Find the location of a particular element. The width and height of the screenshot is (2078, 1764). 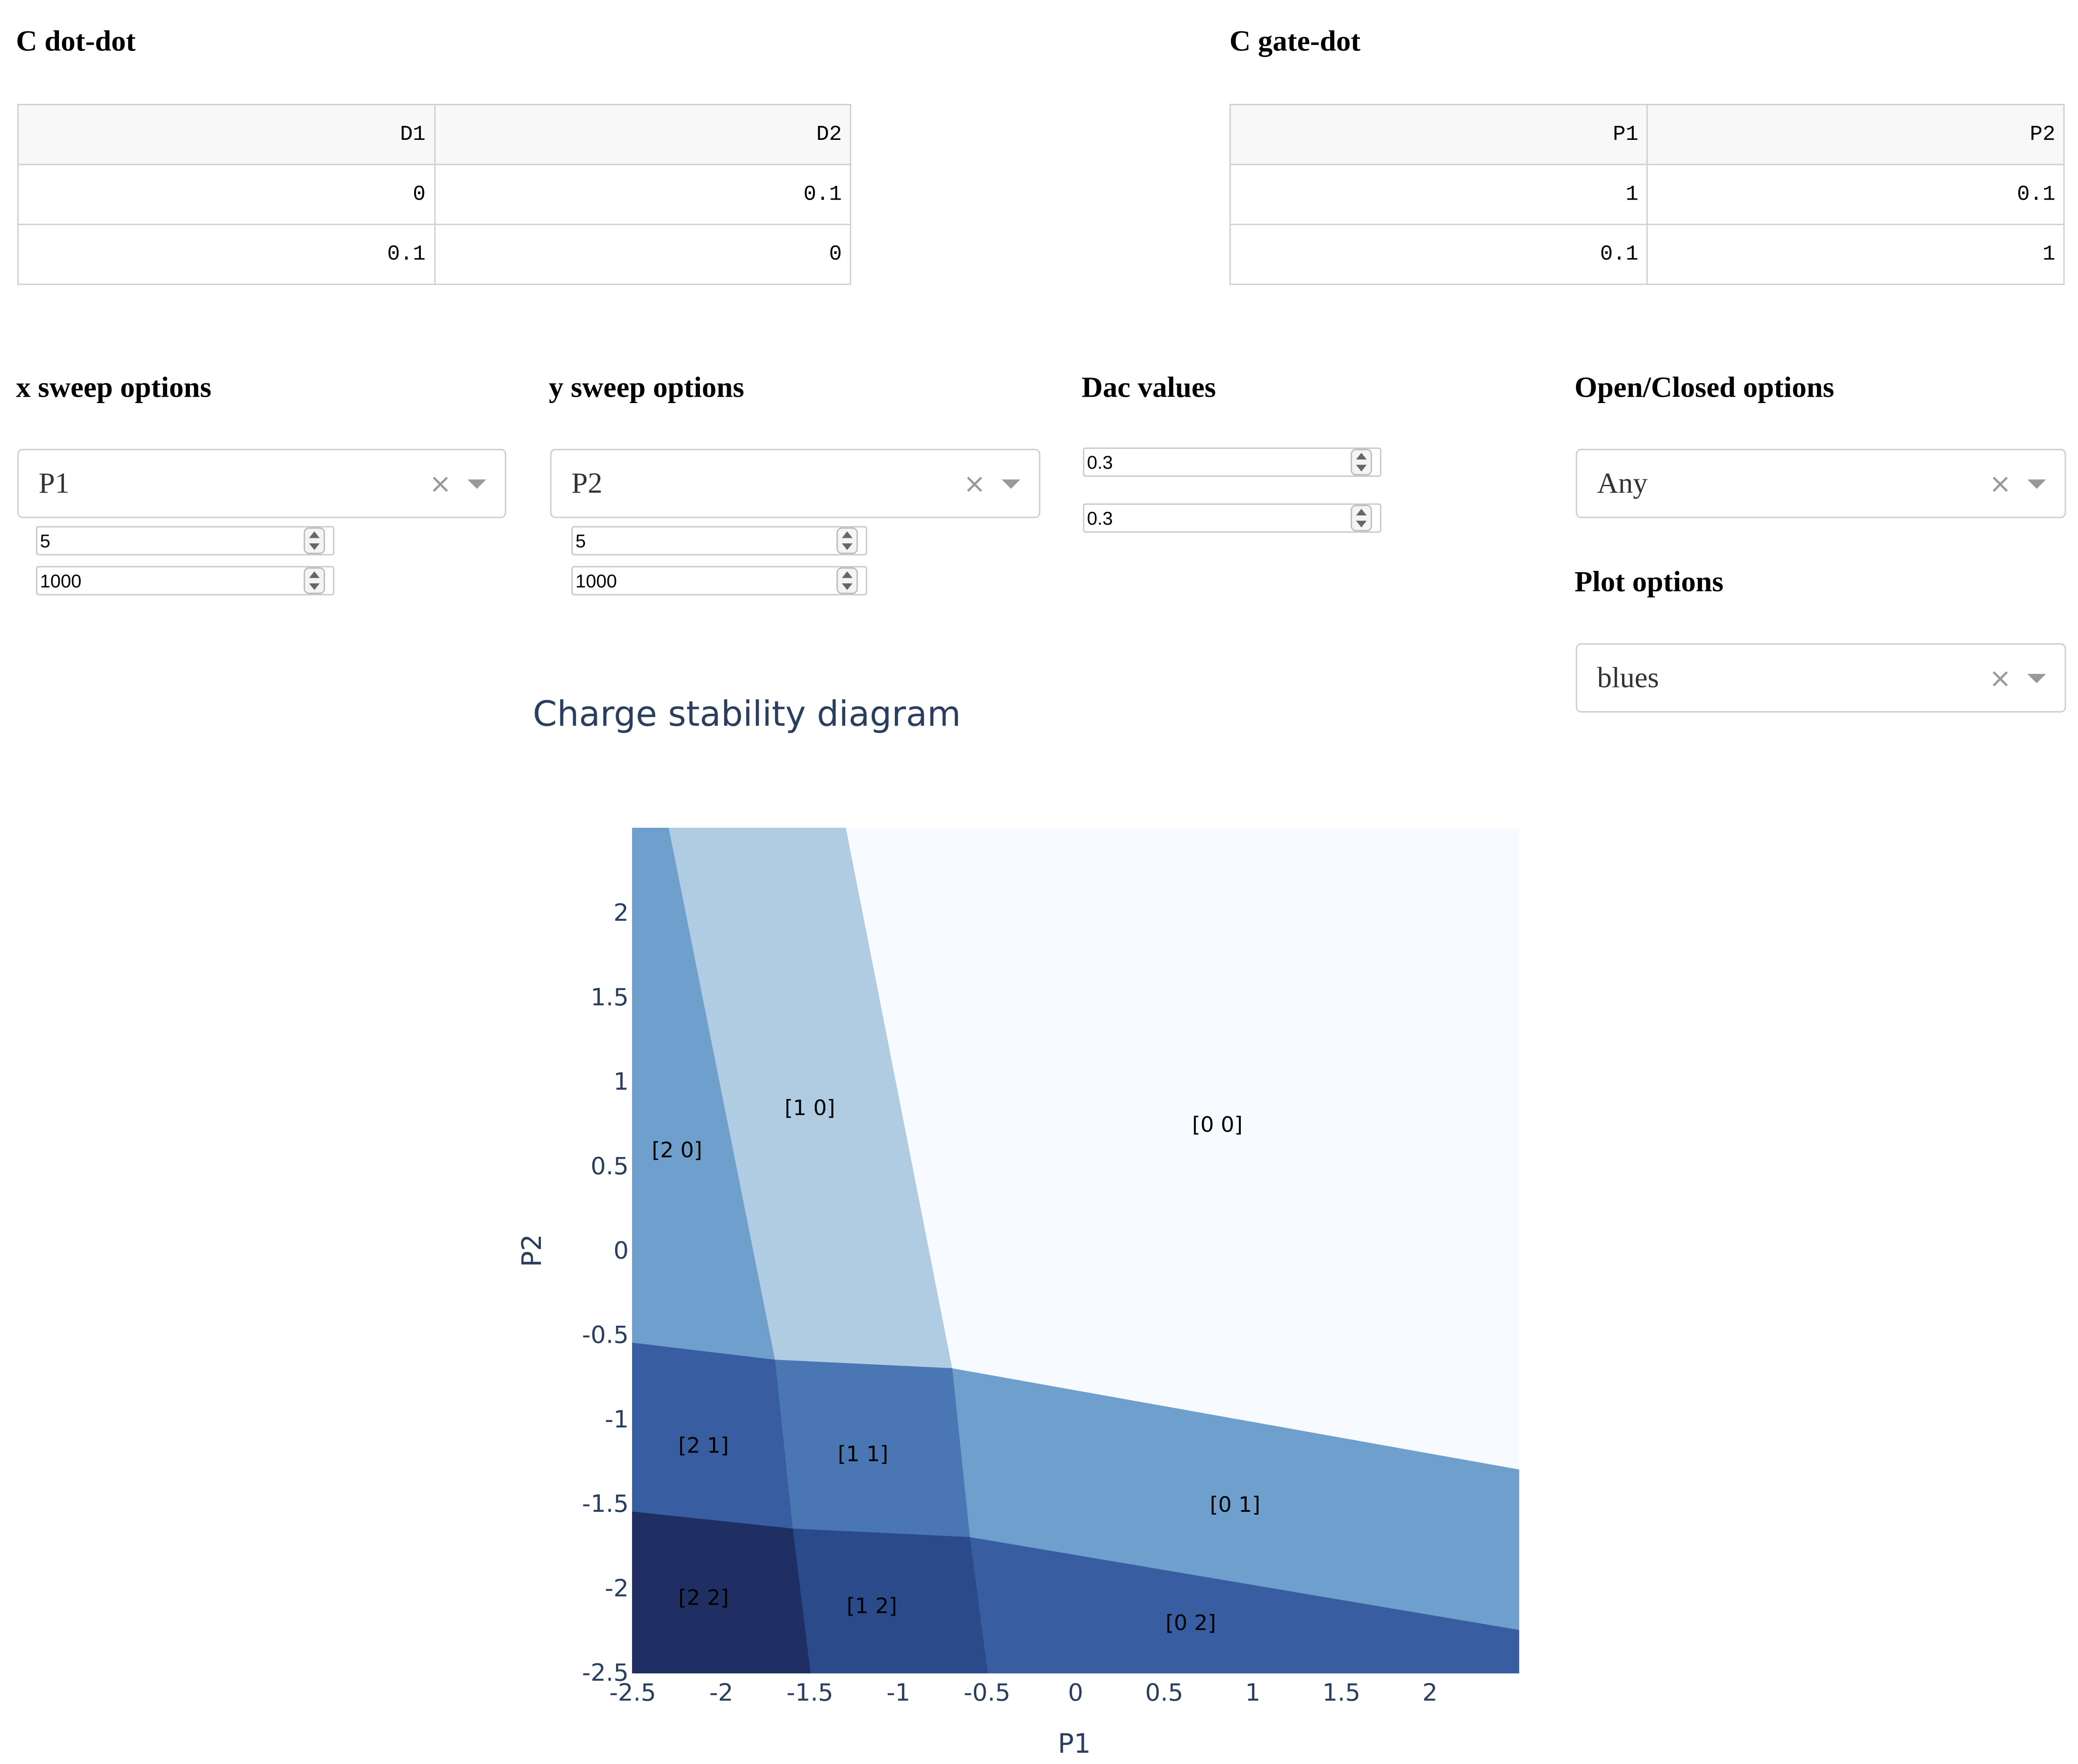

region-label: [2 0] is located at coordinates (677, 1149).